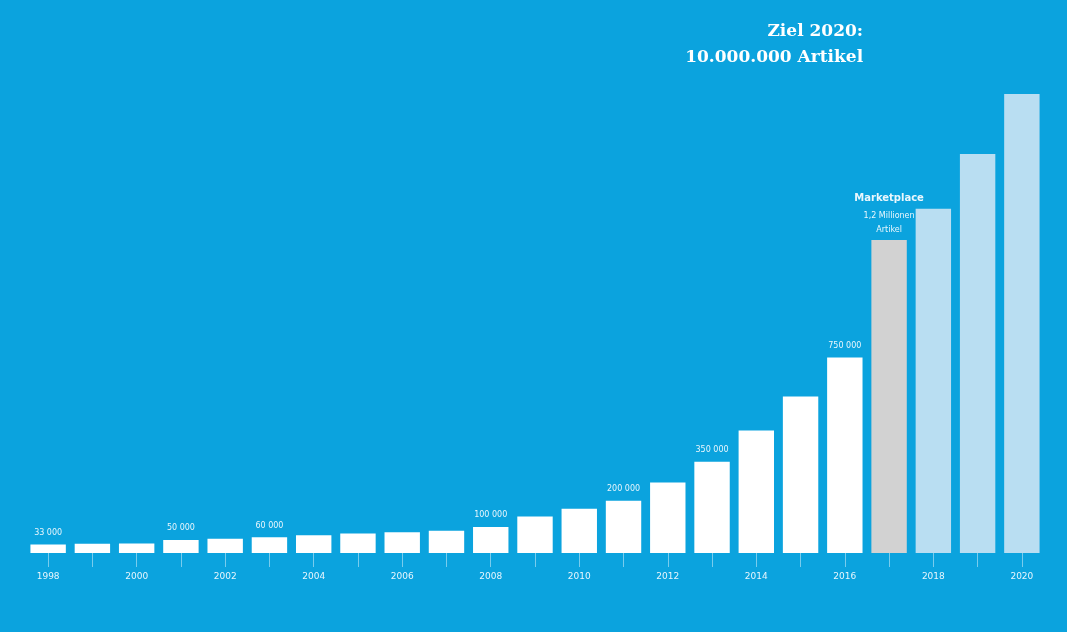 This screenshot has width=1067, height=632. I want to click on x-tick-label: 2008, so click(491, 575).